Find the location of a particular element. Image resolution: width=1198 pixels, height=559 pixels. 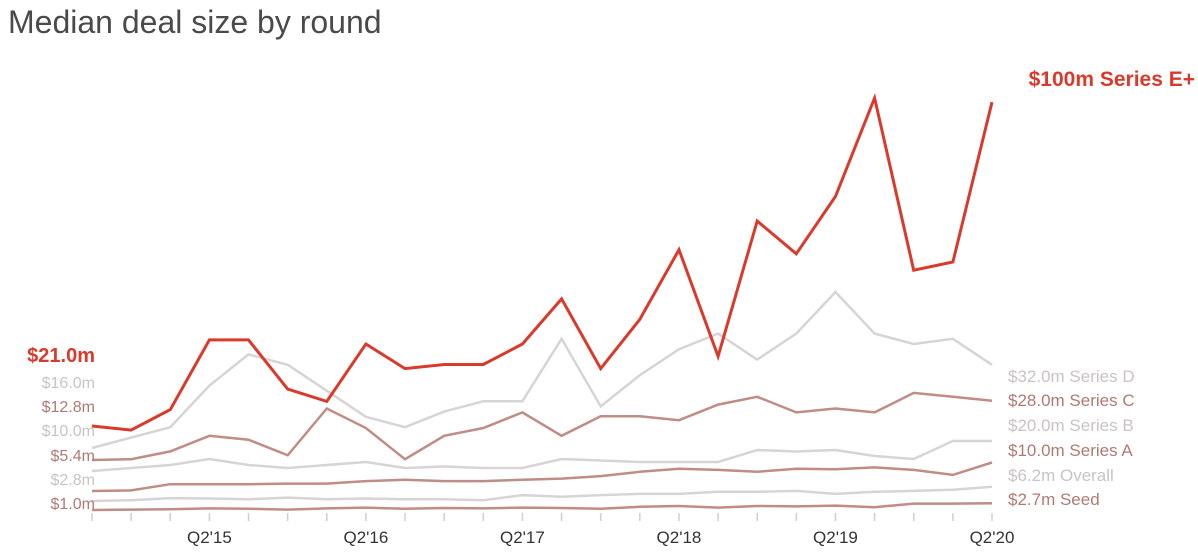

series-line-series-c is located at coordinates (542, 426).